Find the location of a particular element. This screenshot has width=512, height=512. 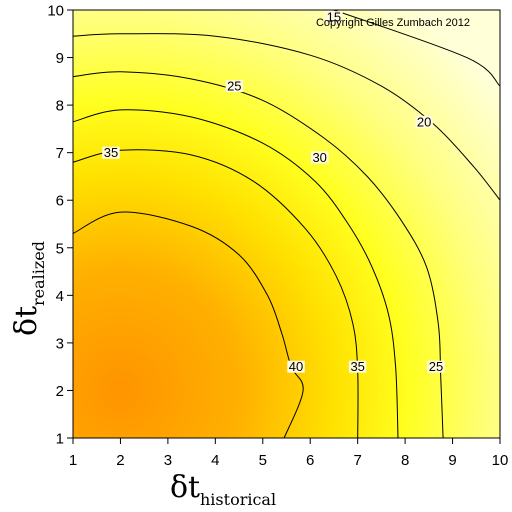

y-tick-label: 3 is located at coordinates (60, 343).